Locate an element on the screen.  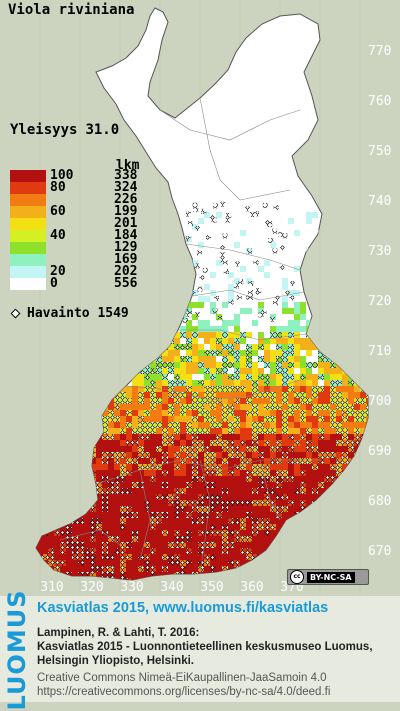
legend-count: 202 is located at coordinates (126, 271).